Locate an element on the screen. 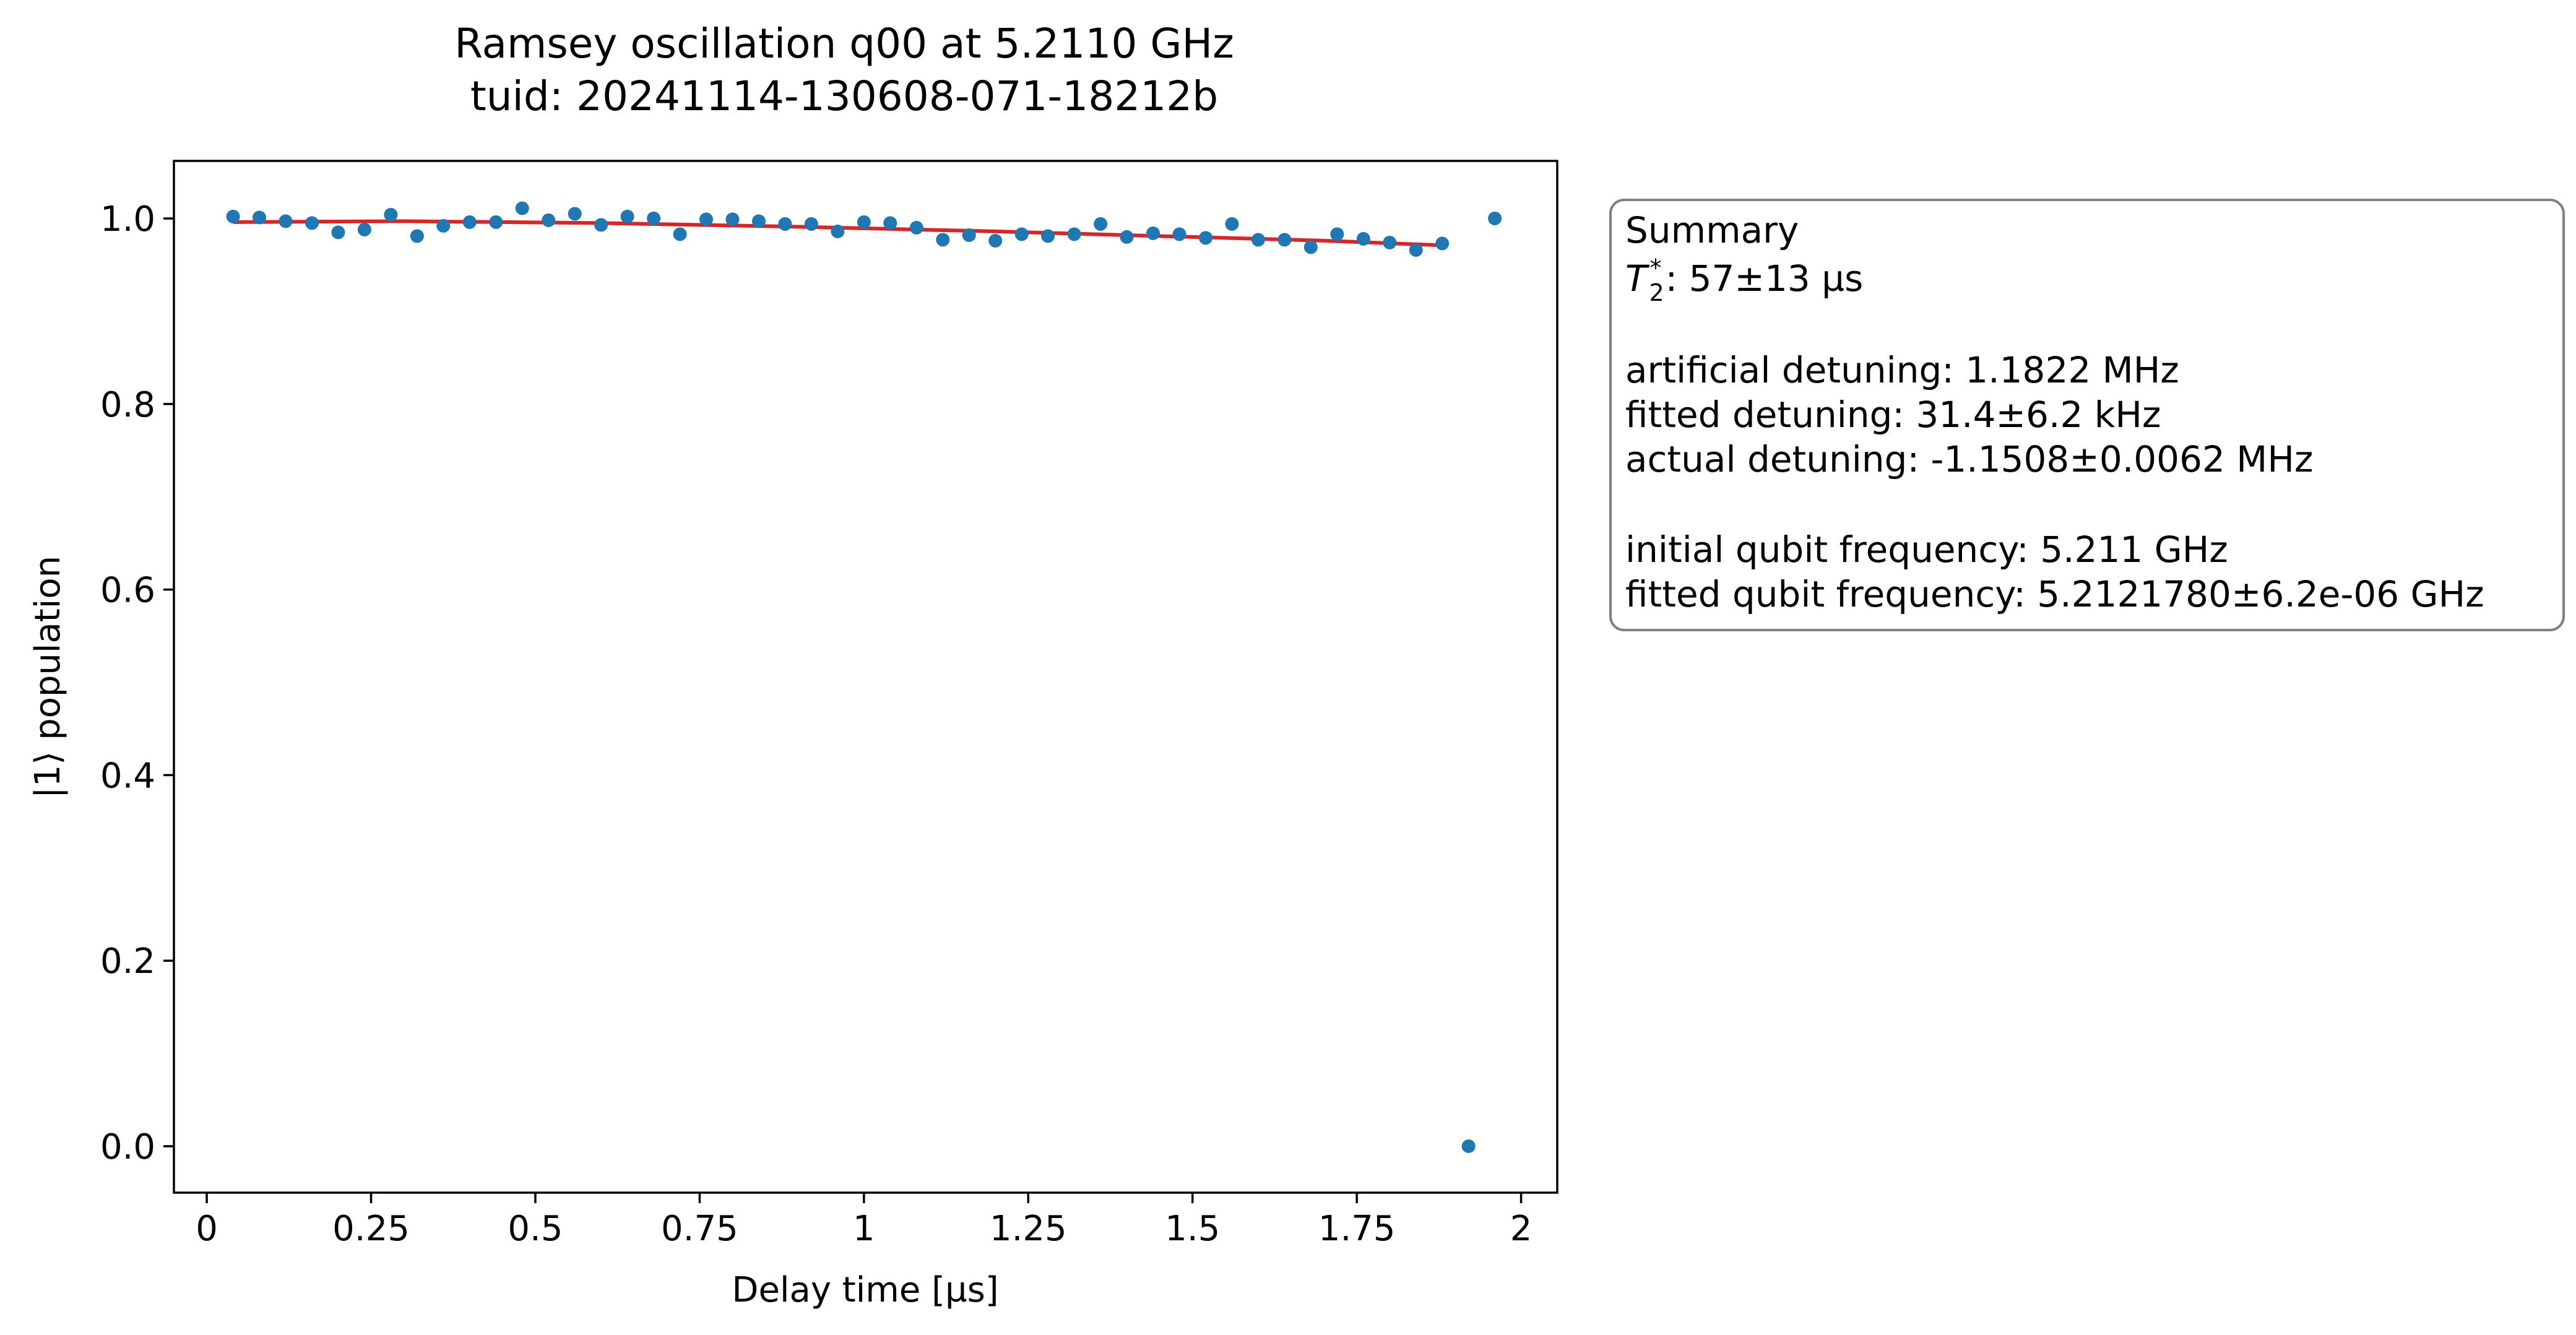 The image size is (2576, 1335). summary-t2-star: T * 2: 57±13 µs is located at coordinates (1744, 280).